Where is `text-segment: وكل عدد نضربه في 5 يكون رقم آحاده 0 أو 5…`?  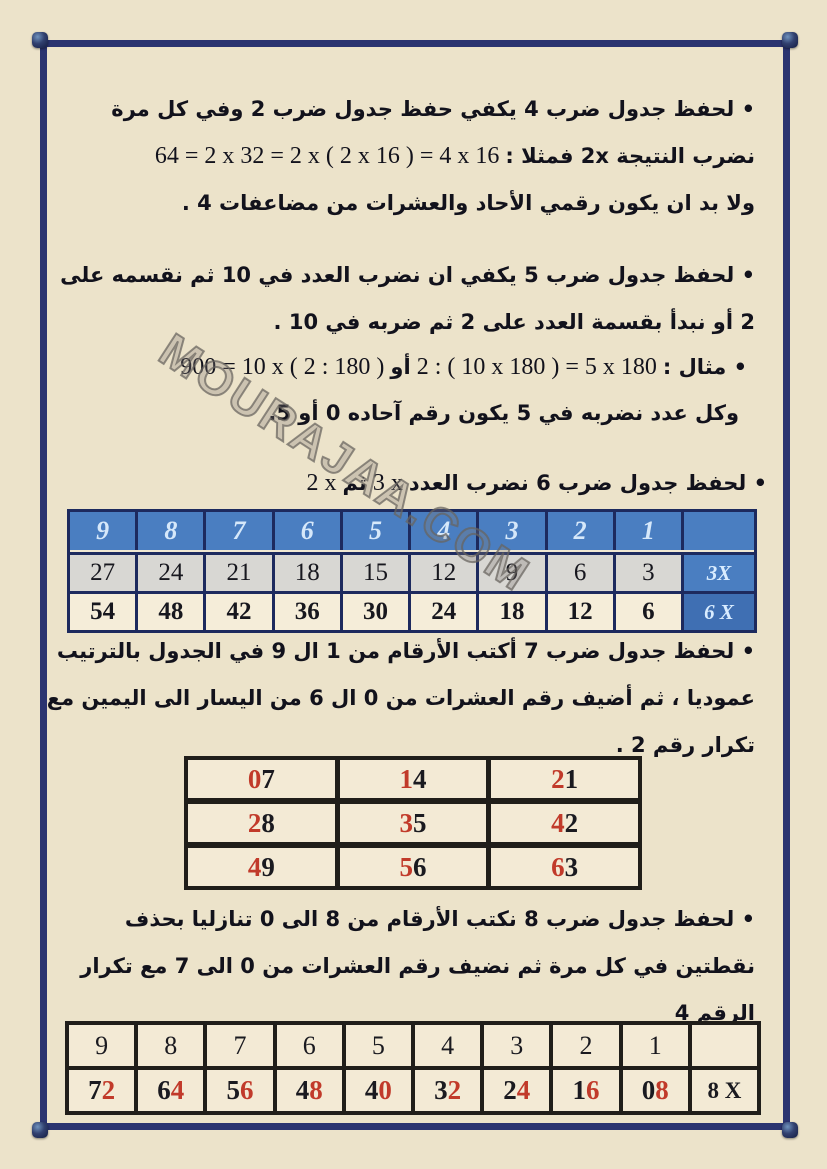 text-segment: وكل عدد نضربه في 5 يكون رقم آحاده 0 أو 5… is located at coordinates (503, 413).